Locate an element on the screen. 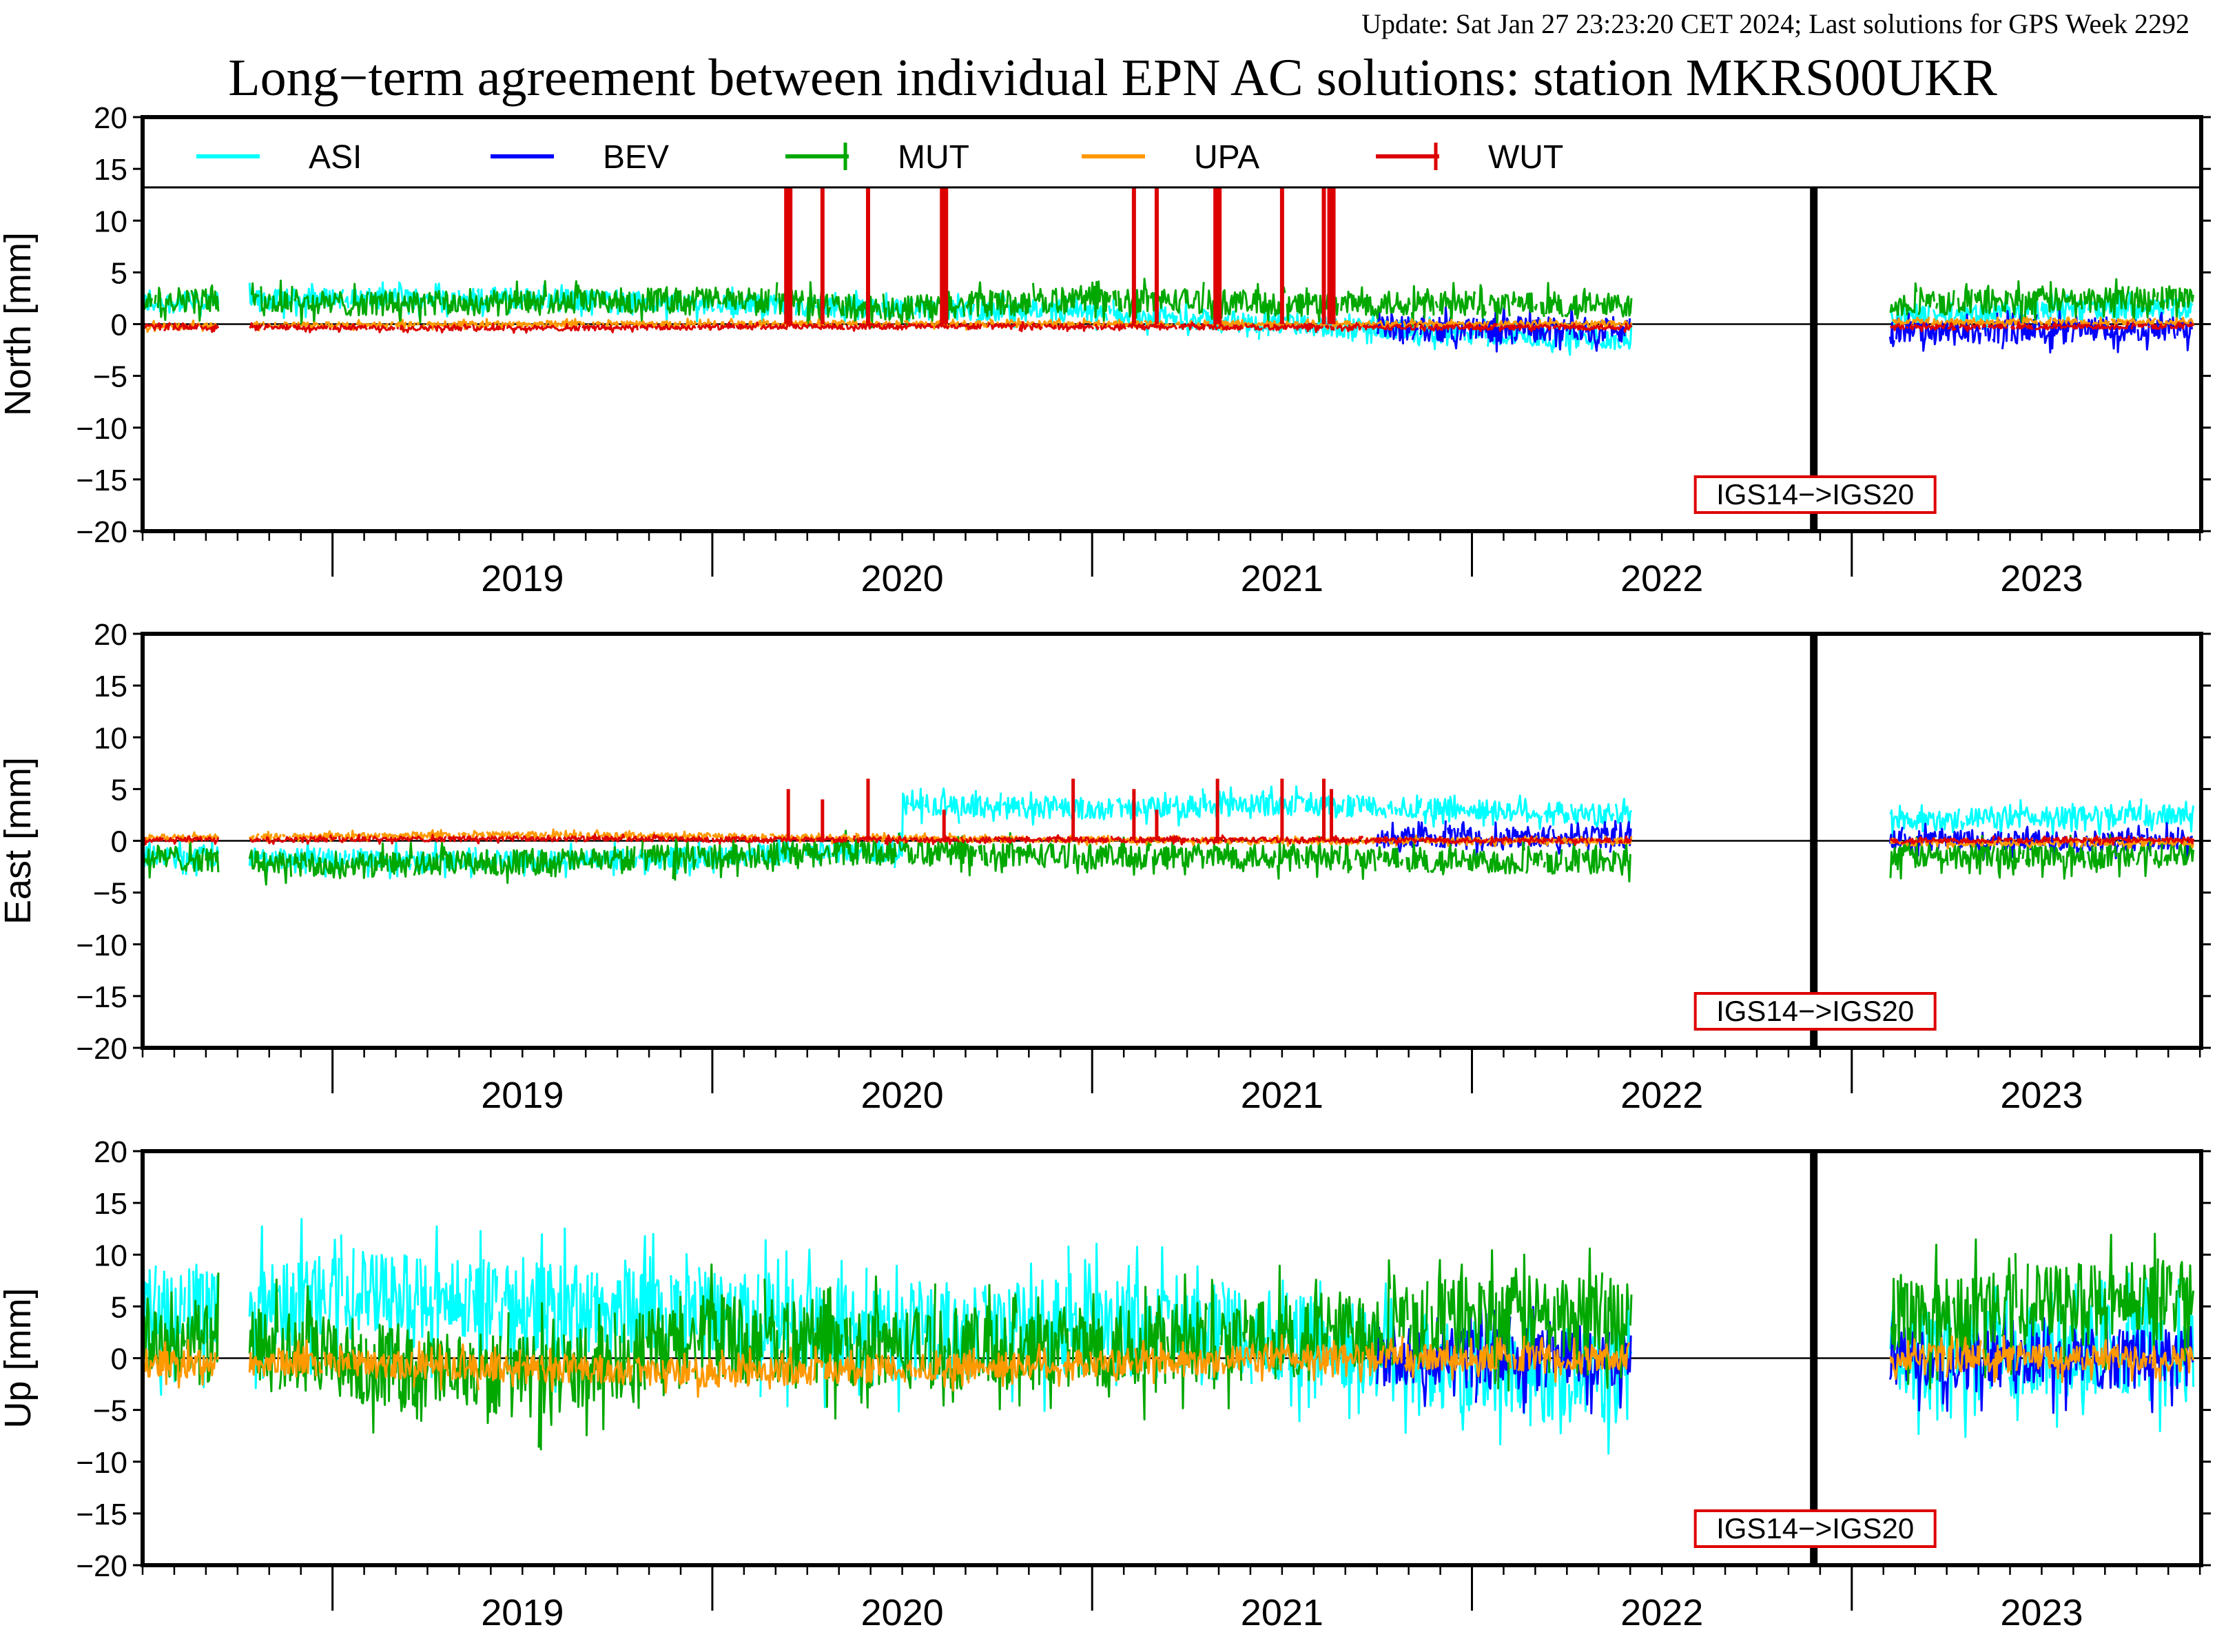  y-axis-label: North [mm] is located at coordinates (19, 324).